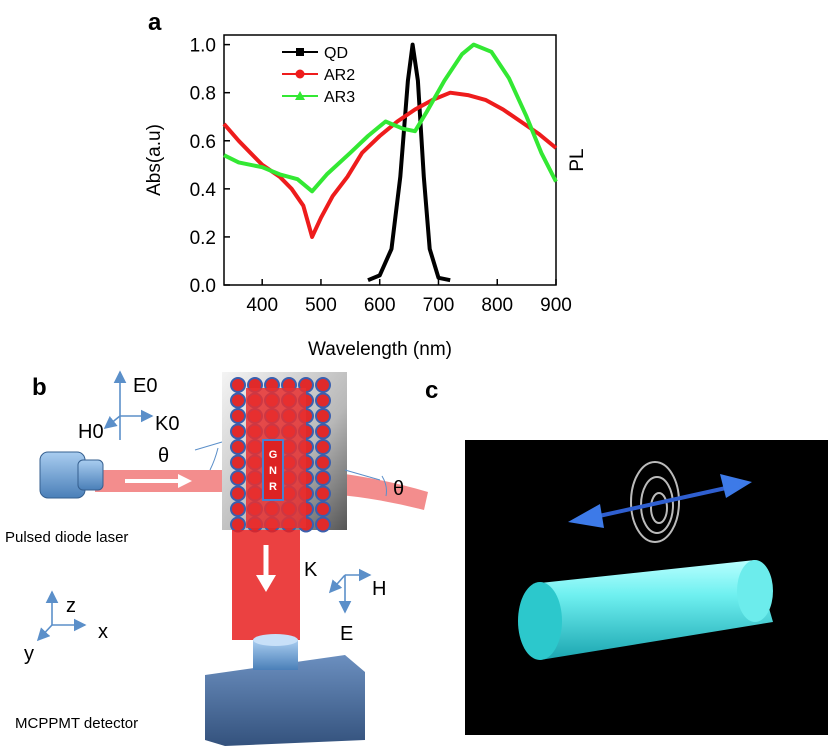 This screenshot has width=830, height=751. Describe the element at coordinates (91, 432) in the screenshot. I see `label-h0: H0` at that location.